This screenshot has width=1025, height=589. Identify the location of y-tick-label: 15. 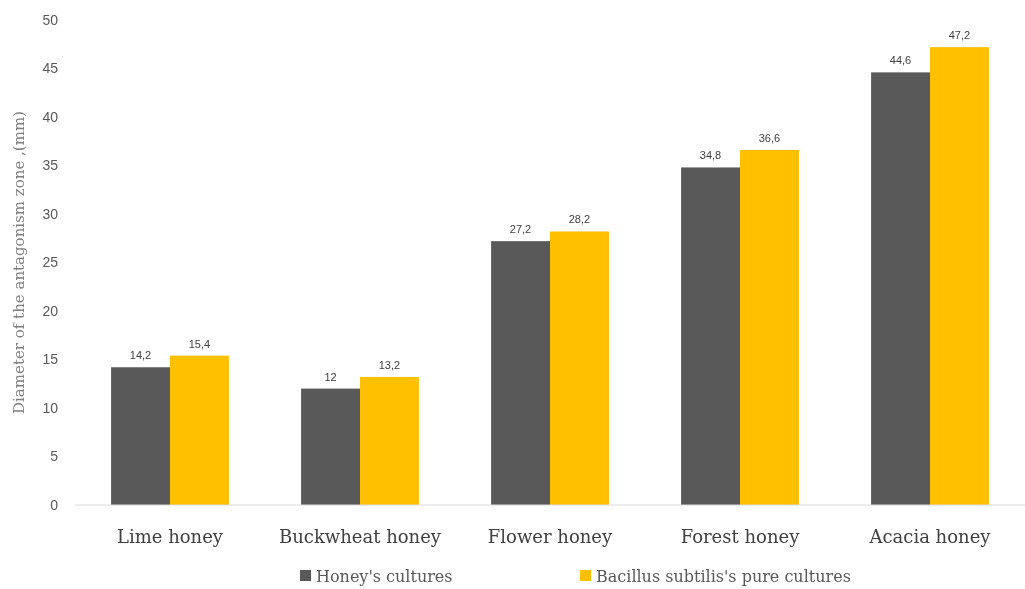
(50, 359).